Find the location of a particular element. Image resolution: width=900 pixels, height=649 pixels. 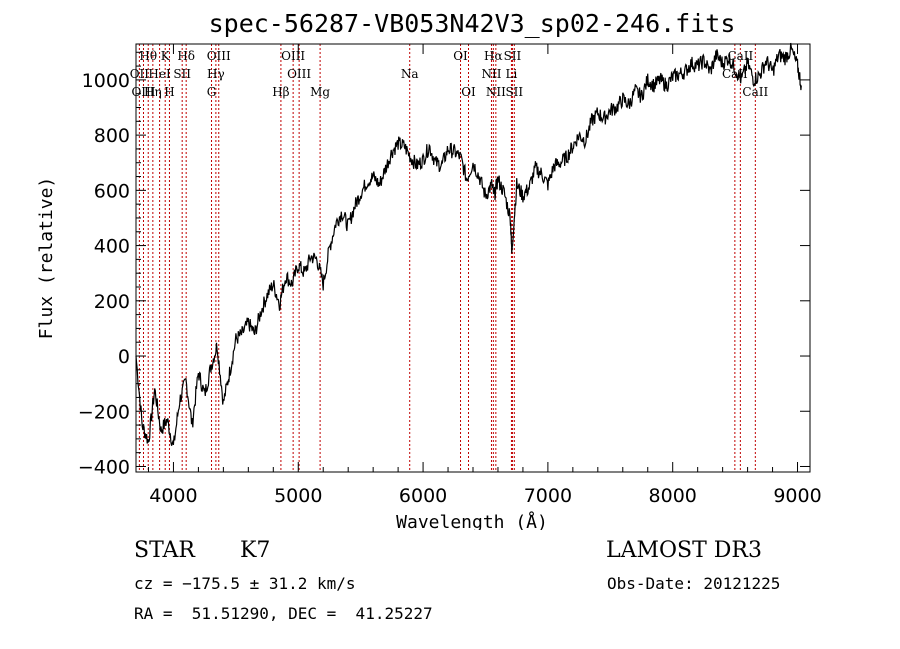

redshift-cz: cz = −175.5 ± 31.2 km/s is located at coordinates (245, 583).